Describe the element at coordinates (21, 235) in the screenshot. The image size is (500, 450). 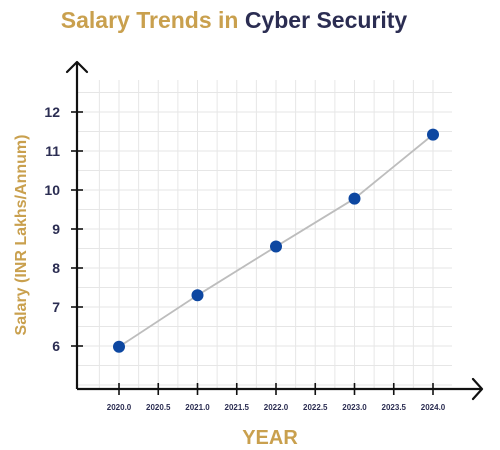
I see `y-axis-label: Salary (INR Lakhs/Annum)` at that location.